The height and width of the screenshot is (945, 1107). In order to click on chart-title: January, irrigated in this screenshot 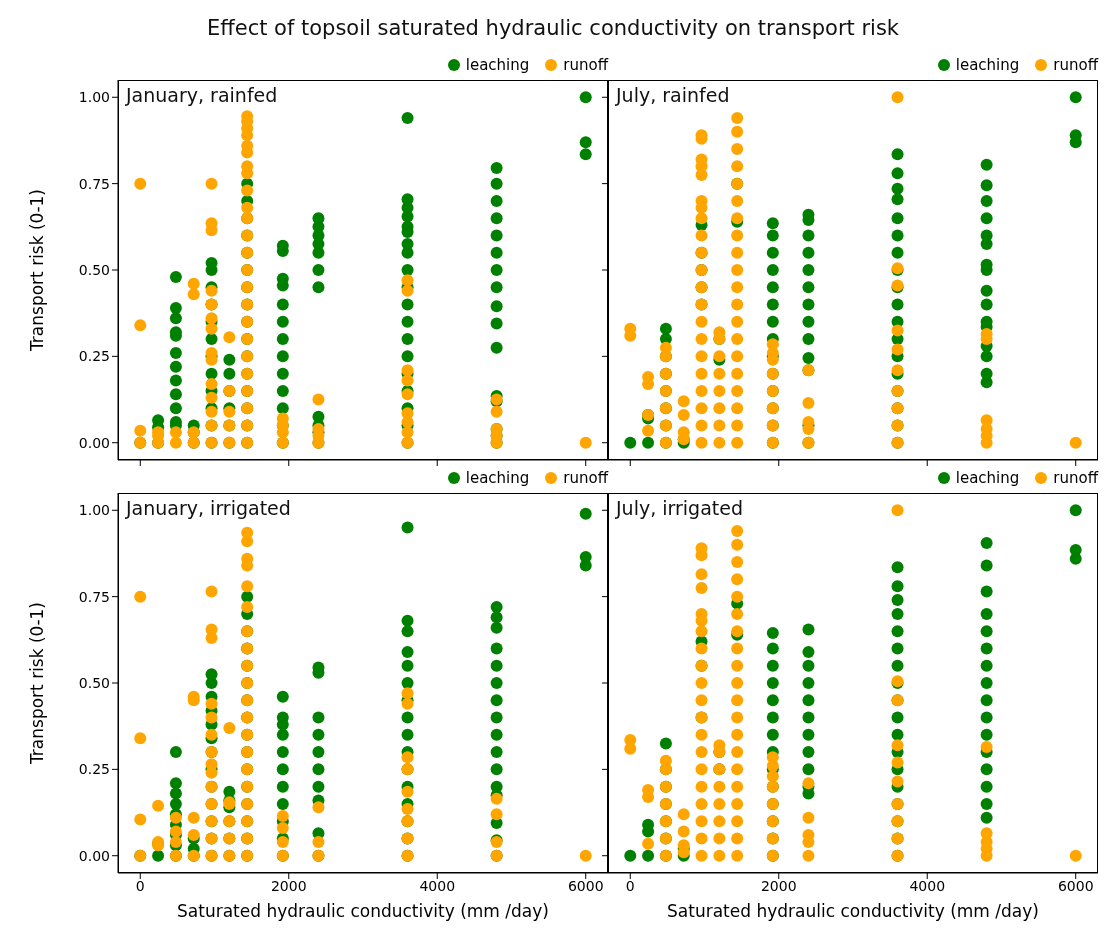, I will do `click(208, 508)`.